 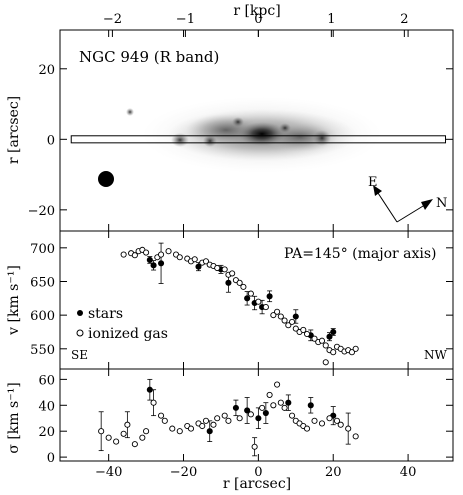 I want to click on legend-gas-label: ionized gas, so click(x=128, y=334).